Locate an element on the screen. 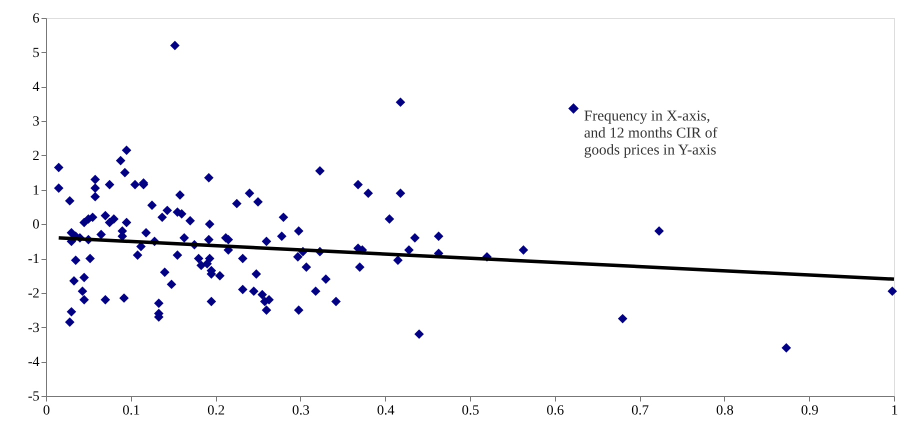 The height and width of the screenshot is (431, 909). y-tick-label: 1 is located at coordinates (36, 190).